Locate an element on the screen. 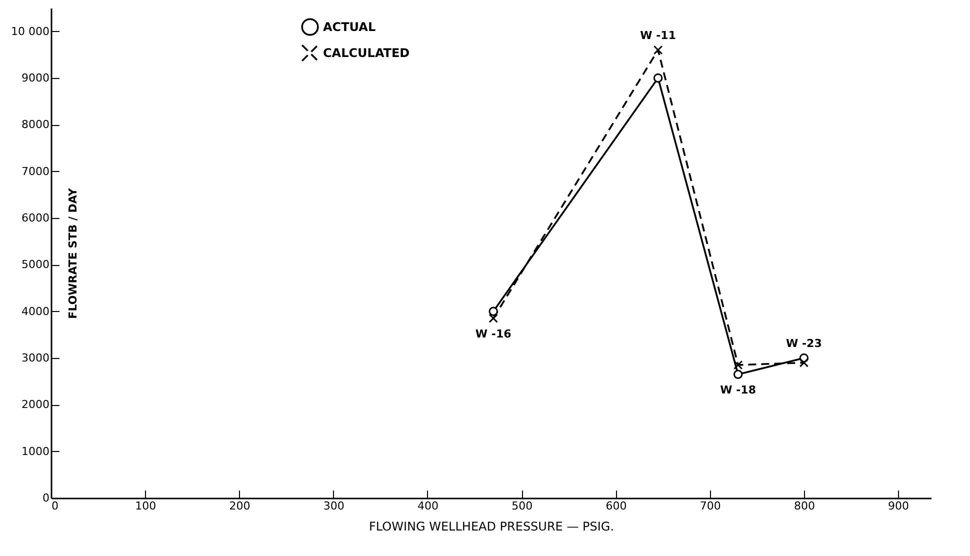 The width and height of the screenshot is (970, 556). annotation: W -18 is located at coordinates (738, 389).